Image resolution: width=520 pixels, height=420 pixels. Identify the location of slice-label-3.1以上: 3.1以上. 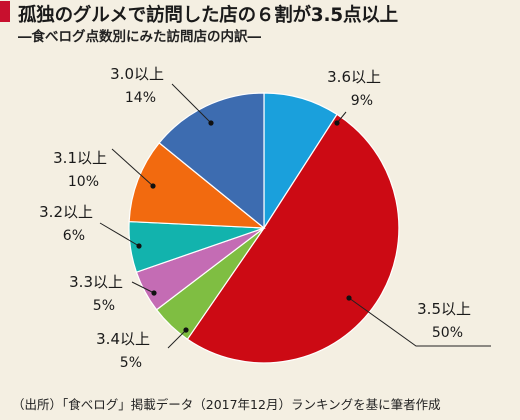
(80, 158).